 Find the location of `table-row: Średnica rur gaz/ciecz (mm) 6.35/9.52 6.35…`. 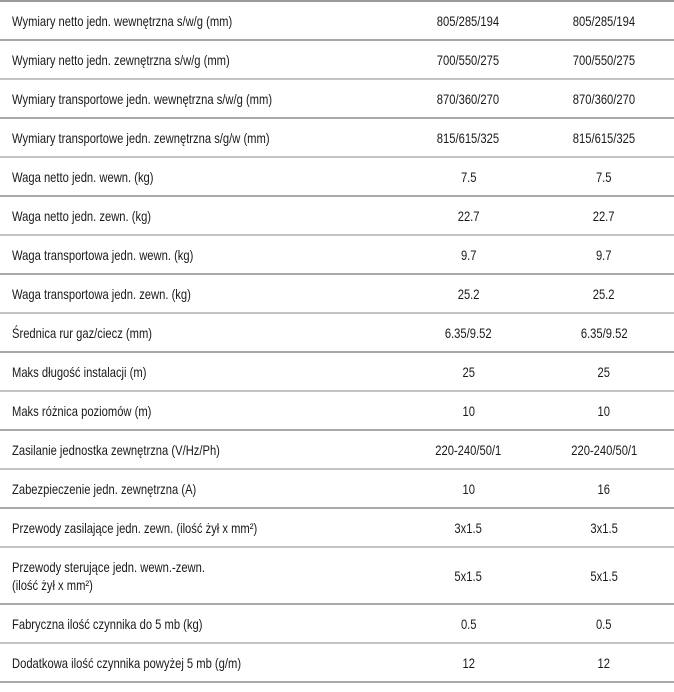

table-row: Średnica rur gaz/ciecz (mm) 6.35/9.52 6.35… is located at coordinates (337, 333).